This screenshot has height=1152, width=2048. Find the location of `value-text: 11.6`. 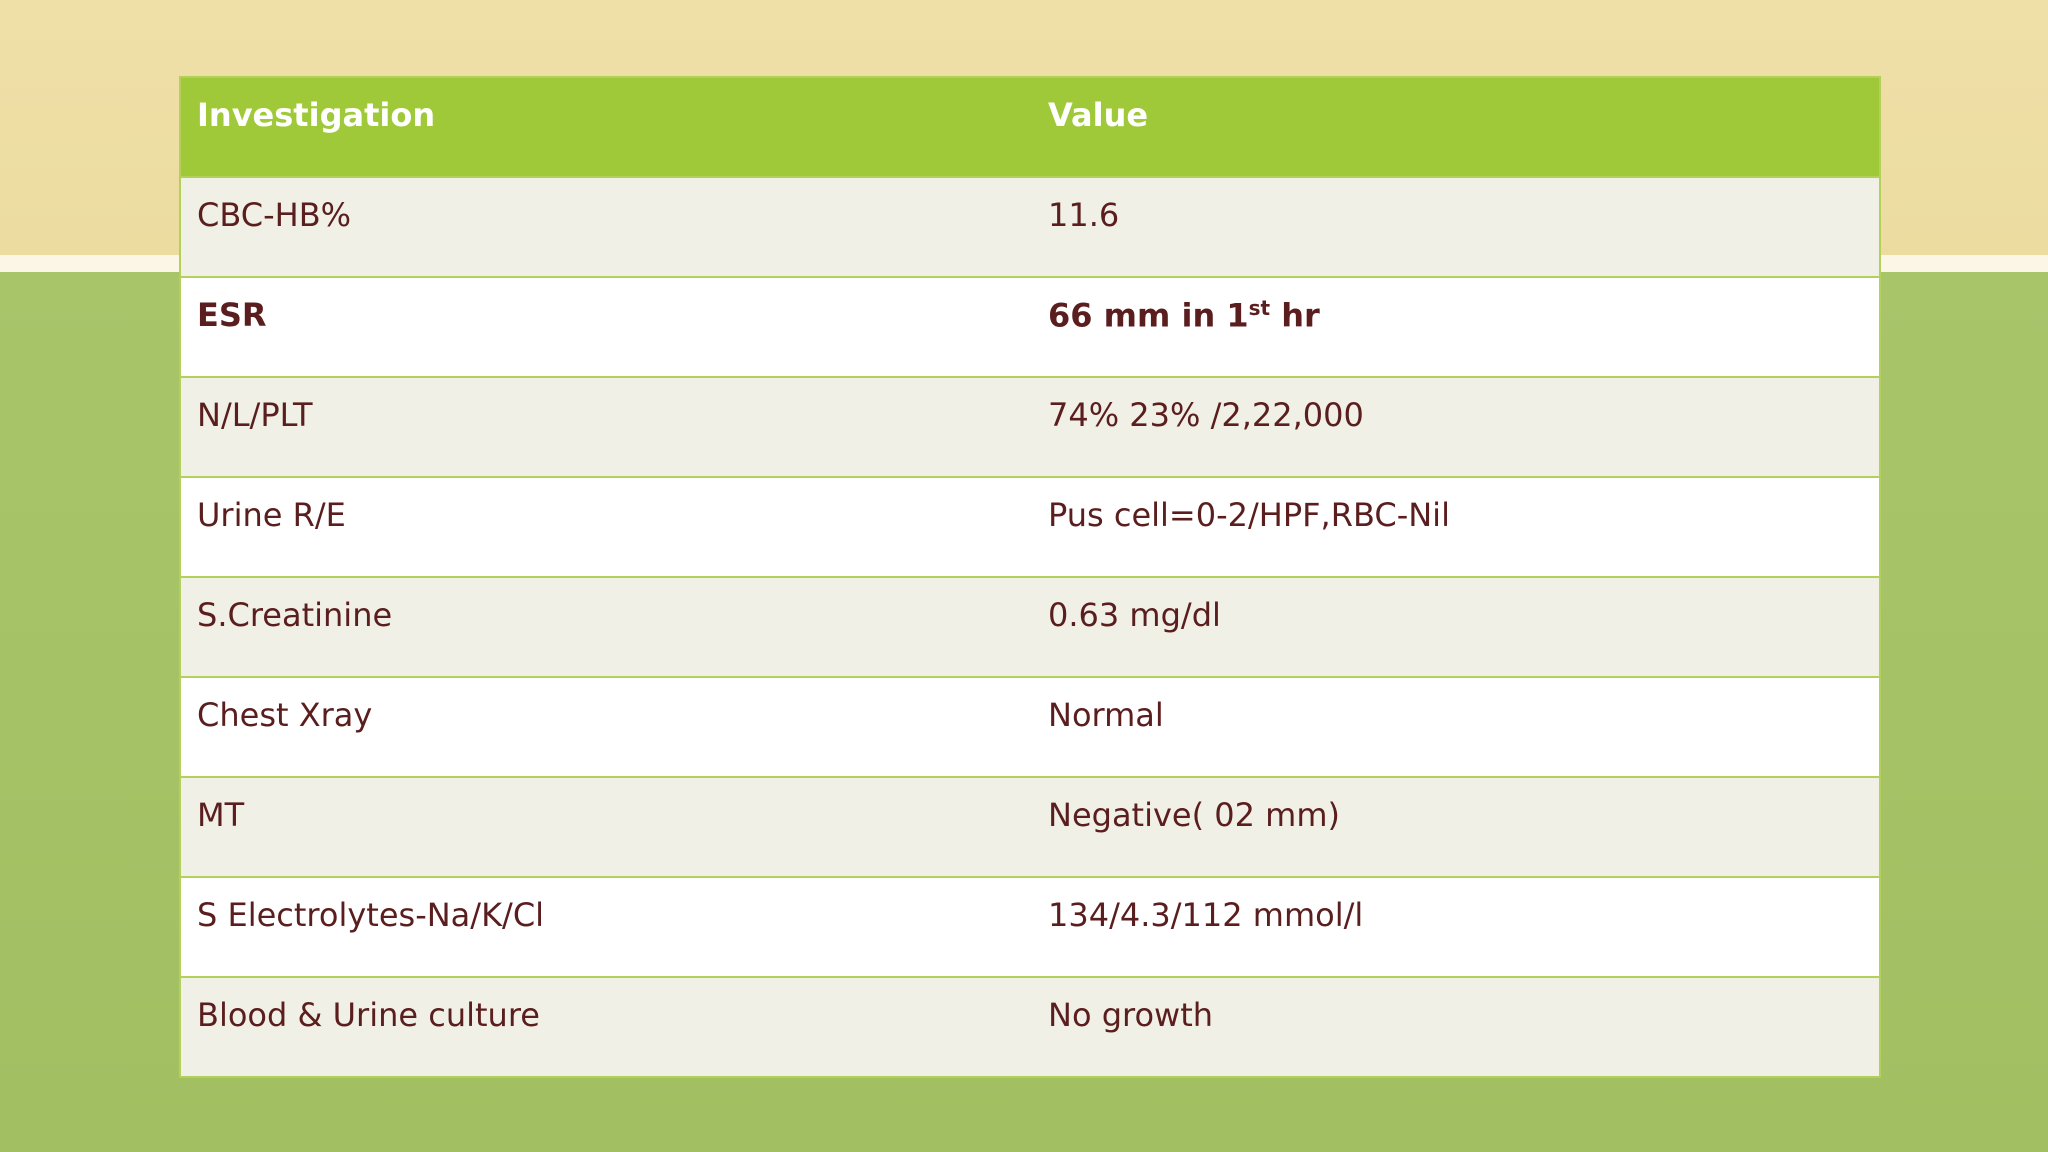

value-text: 11.6 is located at coordinates (1084, 215).